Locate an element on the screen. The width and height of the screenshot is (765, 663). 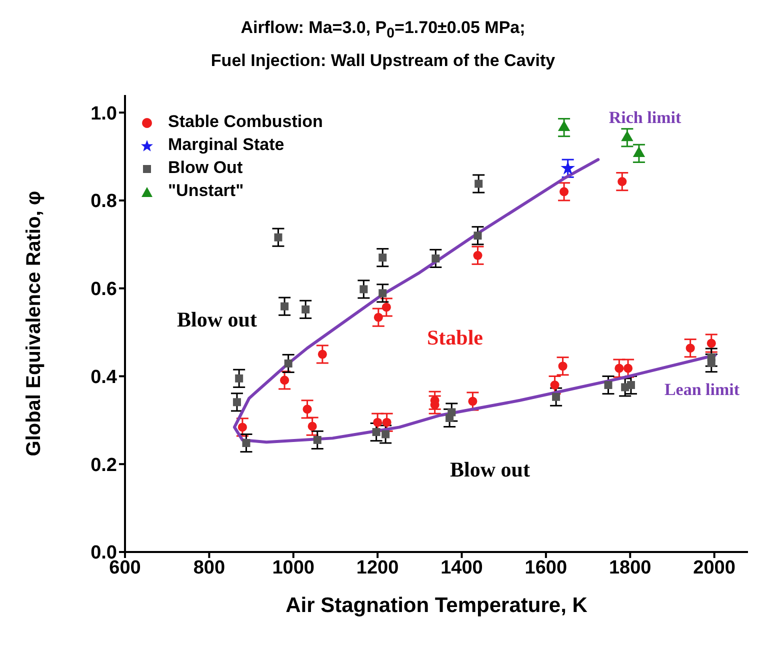
y-tick-label: 1.0 is located at coordinates (103, 113).